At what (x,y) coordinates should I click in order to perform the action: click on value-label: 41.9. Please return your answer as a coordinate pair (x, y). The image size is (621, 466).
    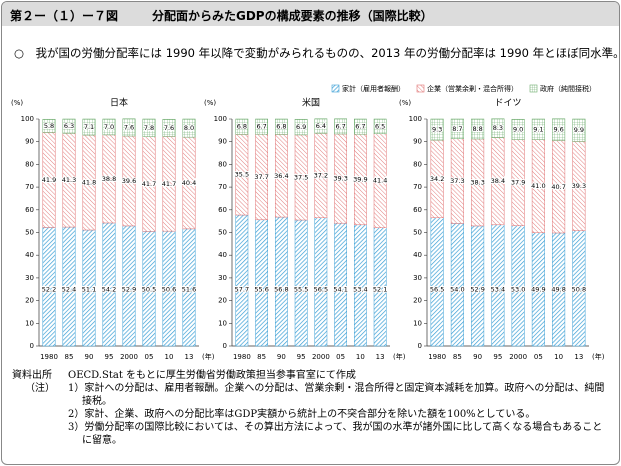
    Looking at the image, I should click on (49, 180).